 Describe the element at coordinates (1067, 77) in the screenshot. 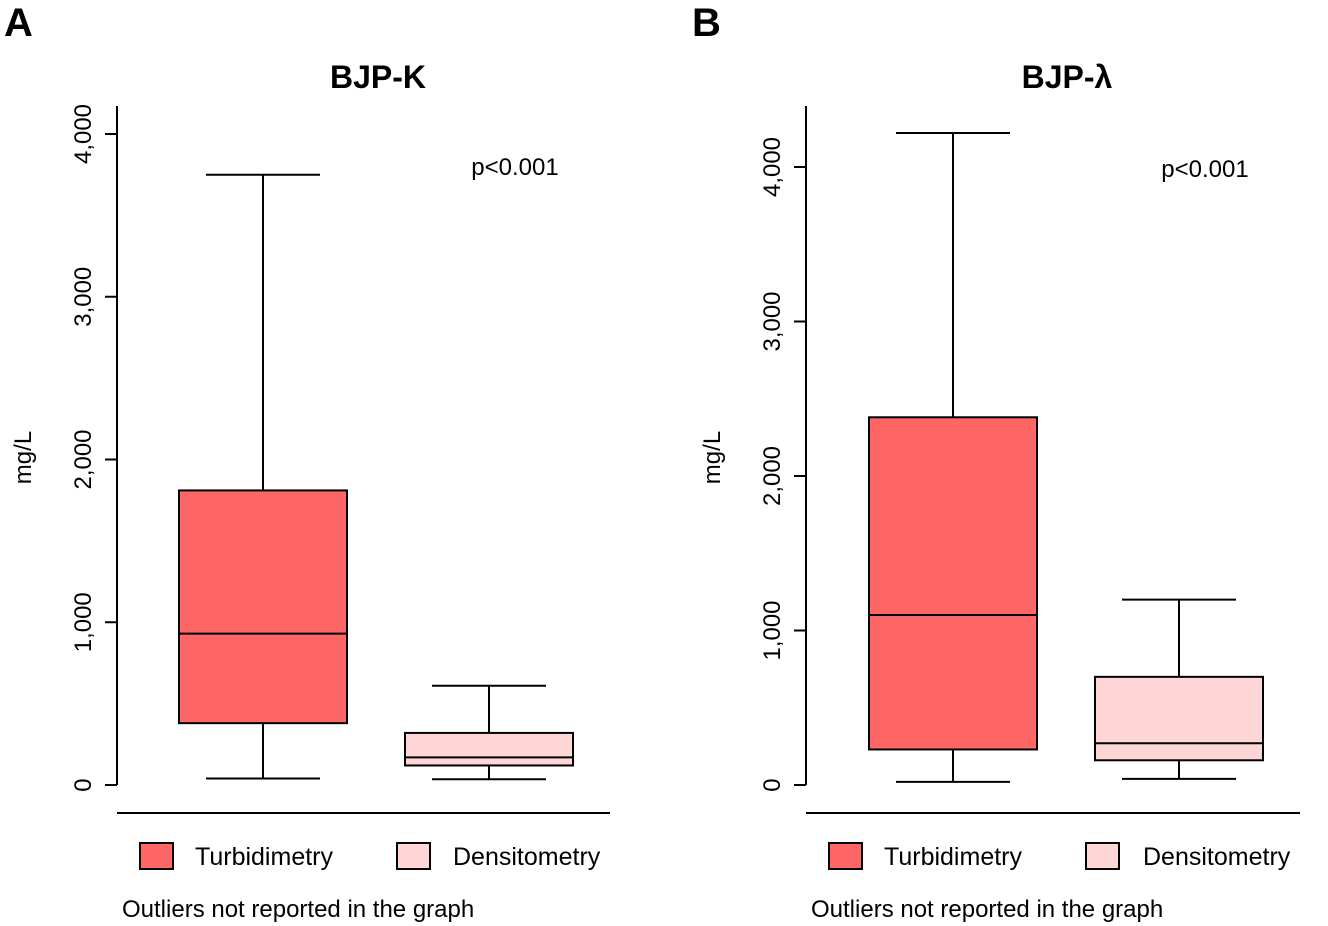

I see `chart-title: BJP-λ` at that location.